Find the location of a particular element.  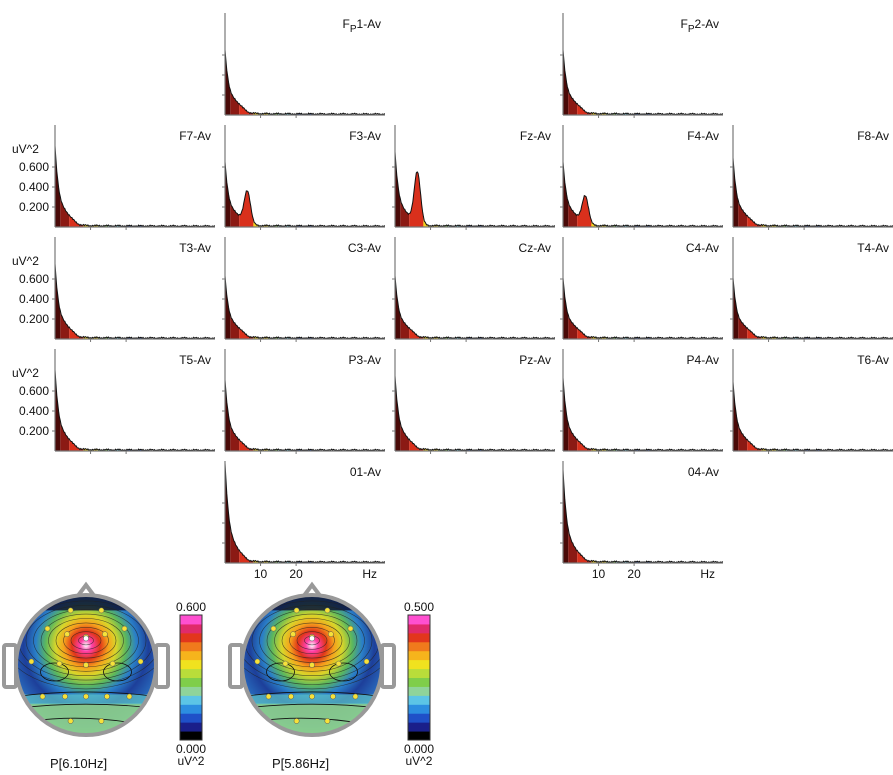

spectrum-panel: Fz-Av is located at coordinates (473, 177).